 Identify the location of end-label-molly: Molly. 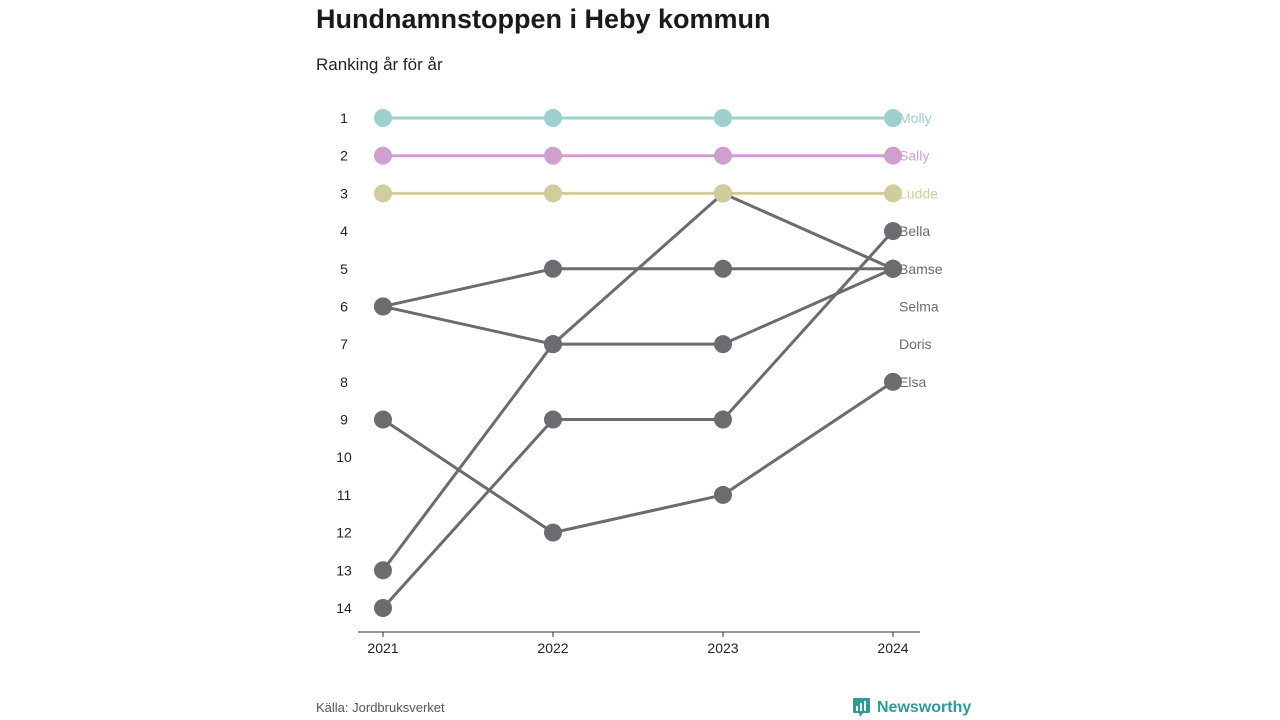
(915, 118).